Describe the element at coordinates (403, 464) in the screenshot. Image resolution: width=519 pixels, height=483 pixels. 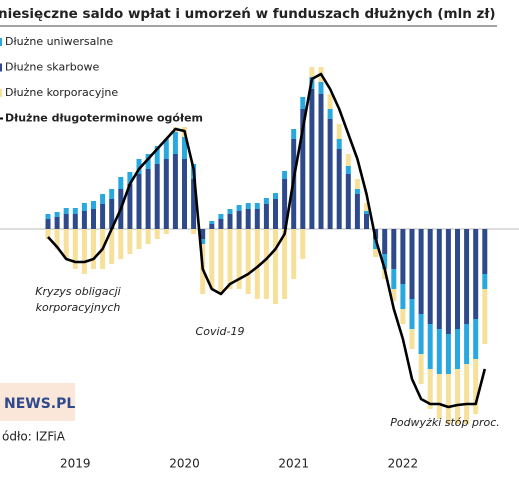
I see `x-tick-label: 2022` at that location.